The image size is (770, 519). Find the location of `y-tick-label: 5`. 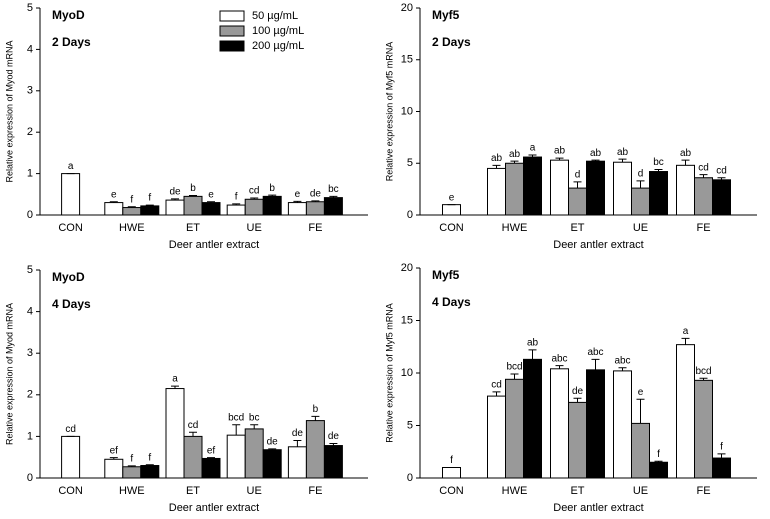

y-tick-label: 5 is located at coordinates (30, 8).